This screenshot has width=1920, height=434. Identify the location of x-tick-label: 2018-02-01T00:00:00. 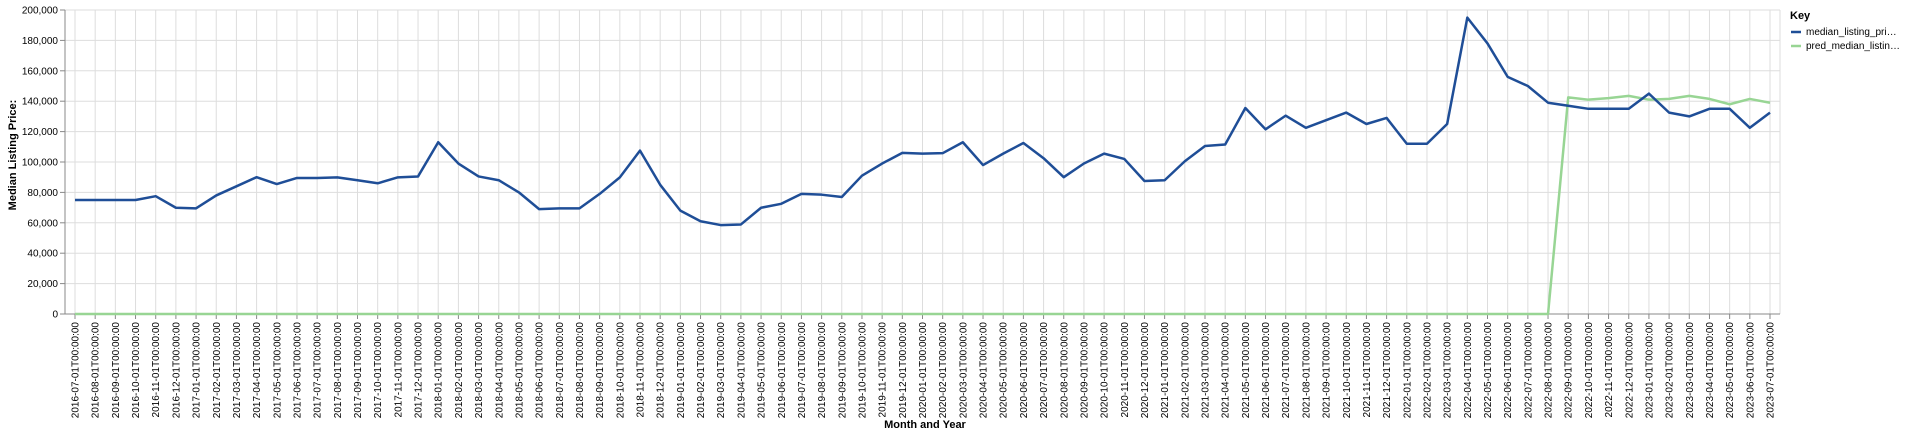
(459, 370).